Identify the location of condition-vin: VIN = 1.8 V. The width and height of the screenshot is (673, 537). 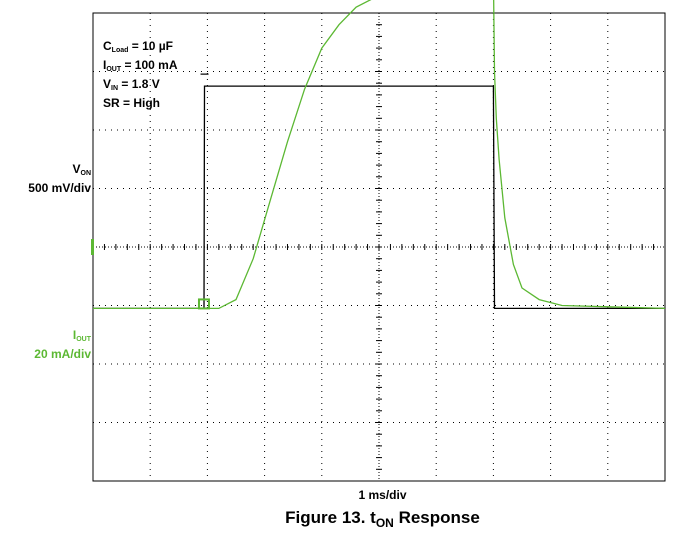
(131, 84).